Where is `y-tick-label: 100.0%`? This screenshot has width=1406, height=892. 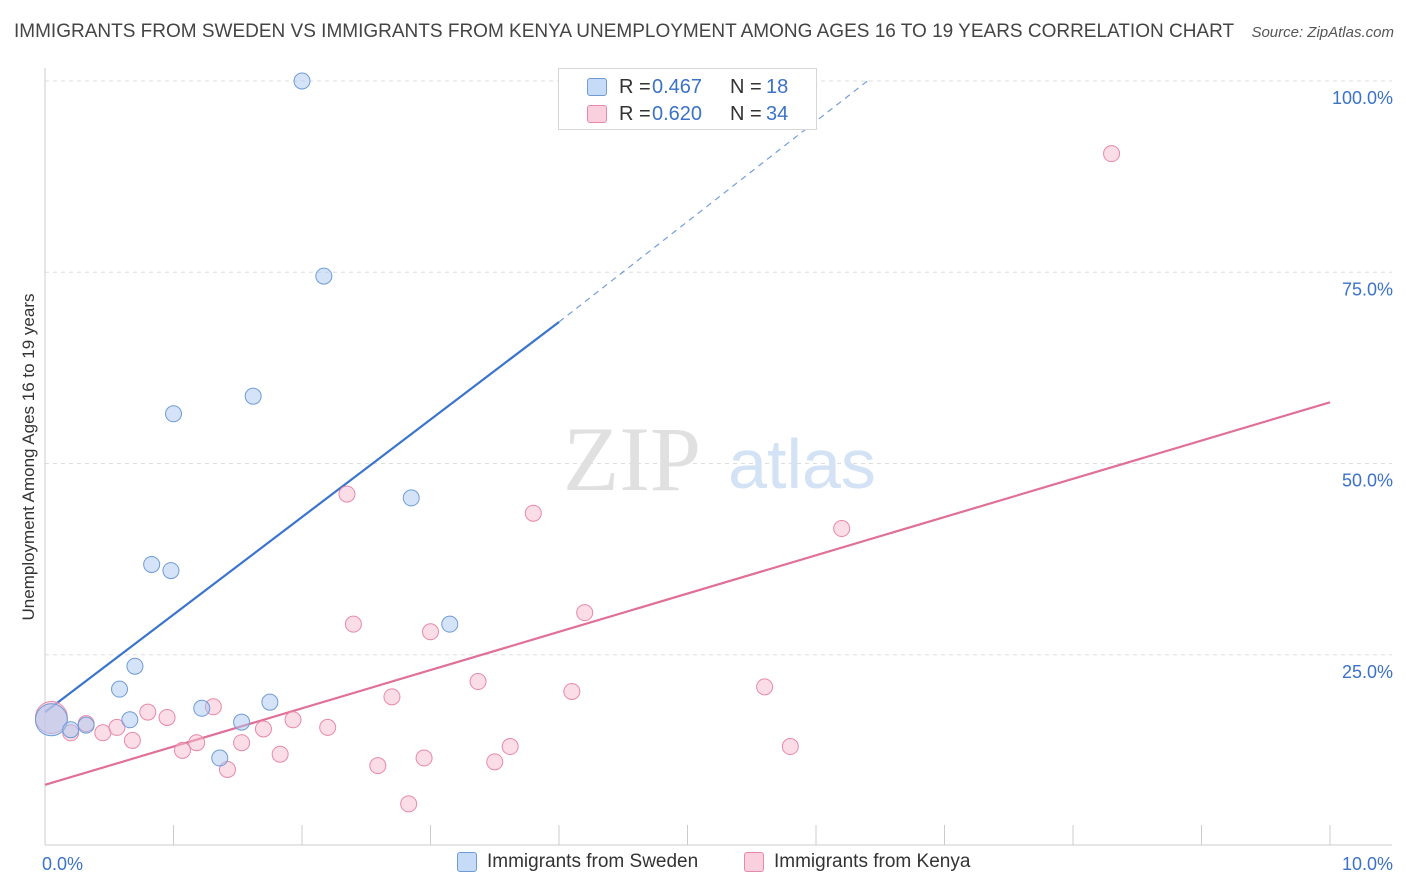 y-tick-label: 100.0% is located at coordinates (1362, 98).